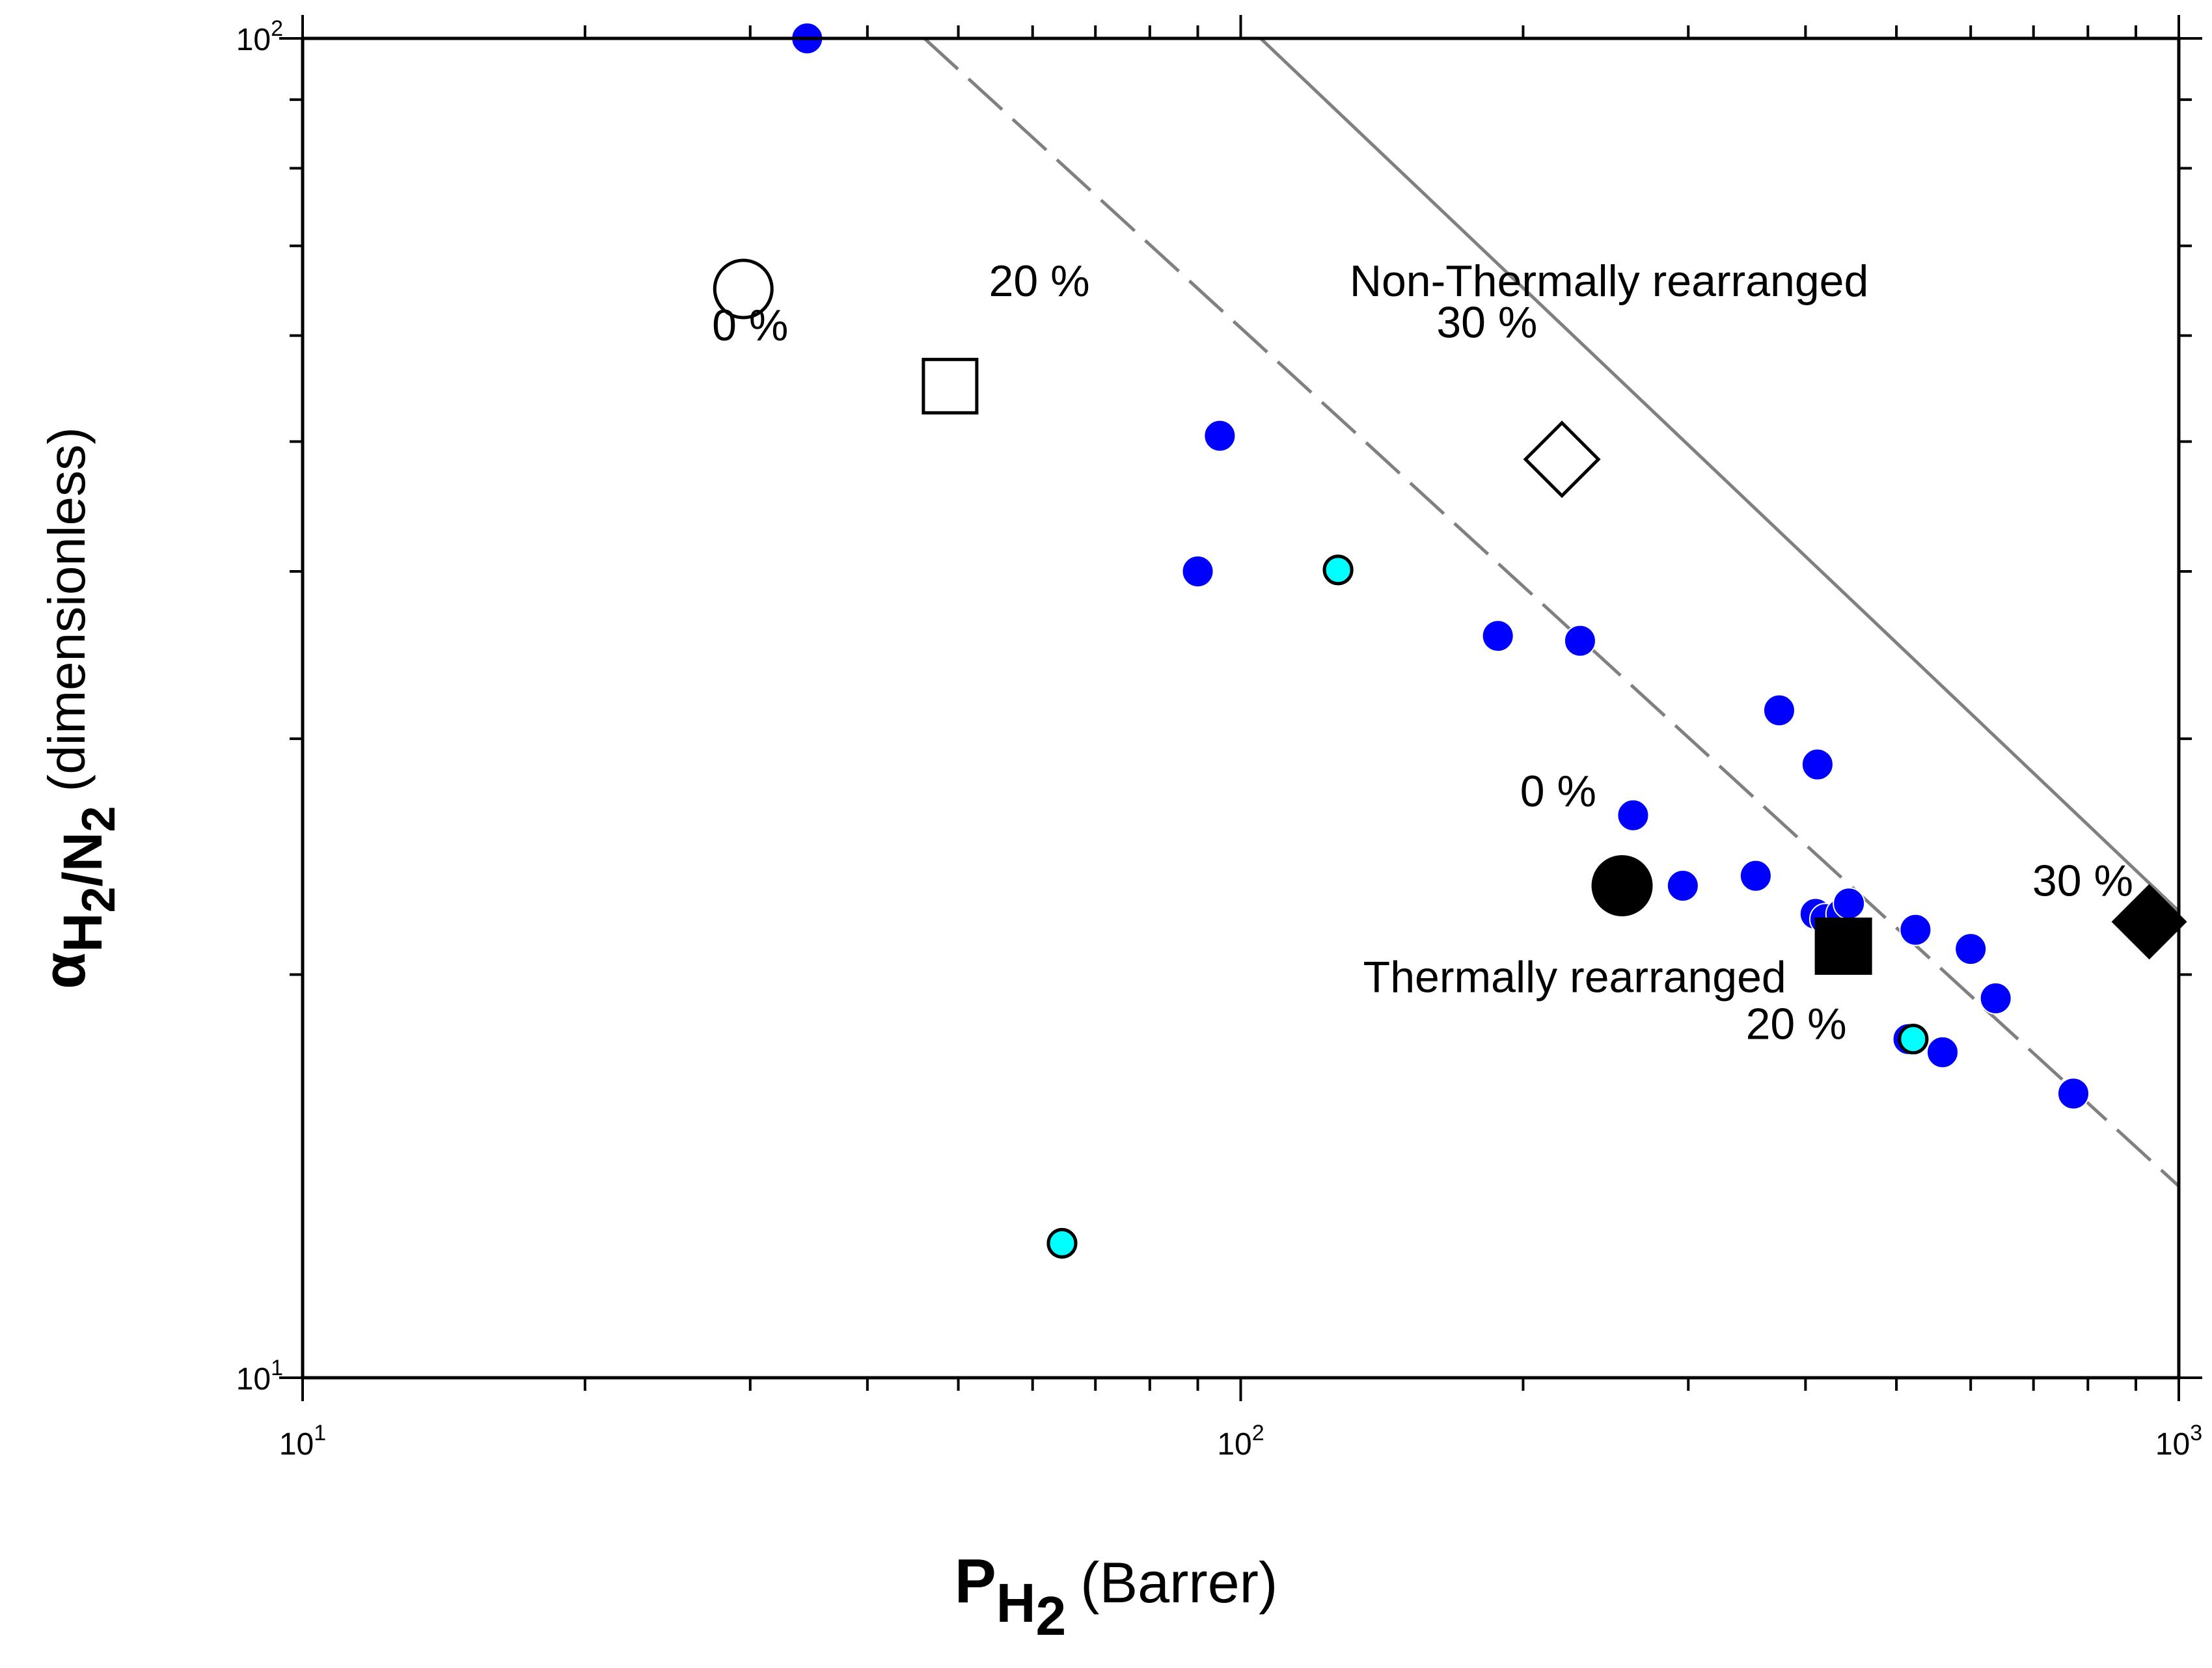 This screenshot has height=1668, width=2212. I want to click on y-axis-n: /N, so click(83, 859).